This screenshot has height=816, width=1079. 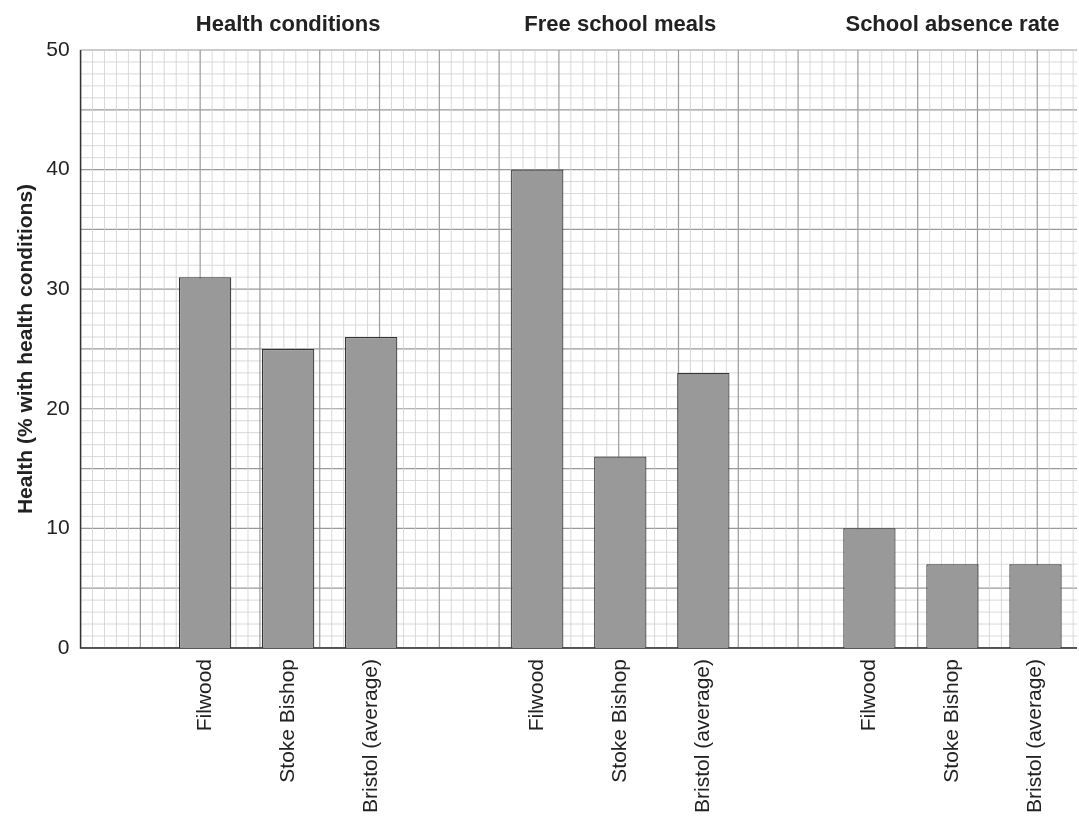 I want to click on y-tick-label: 50, so click(x=58, y=48).